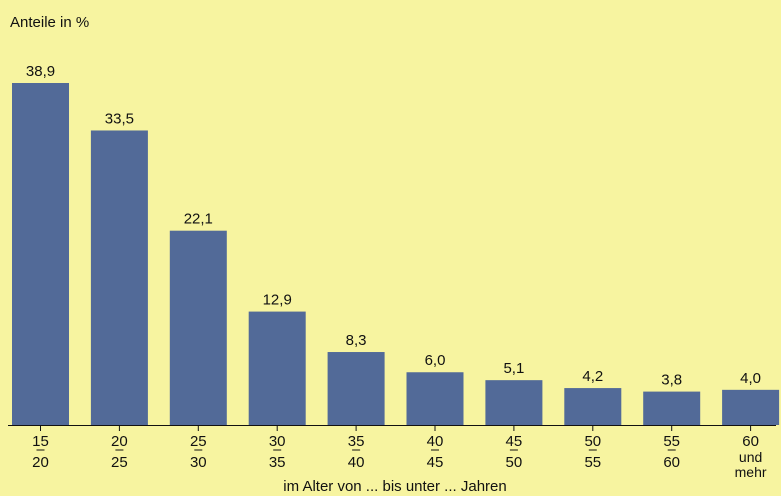 The width and height of the screenshot is (781, 496). Describe the element at coordinates (40, 441) in the screenshot. I see `x-tick-label-top: 15` at that location.